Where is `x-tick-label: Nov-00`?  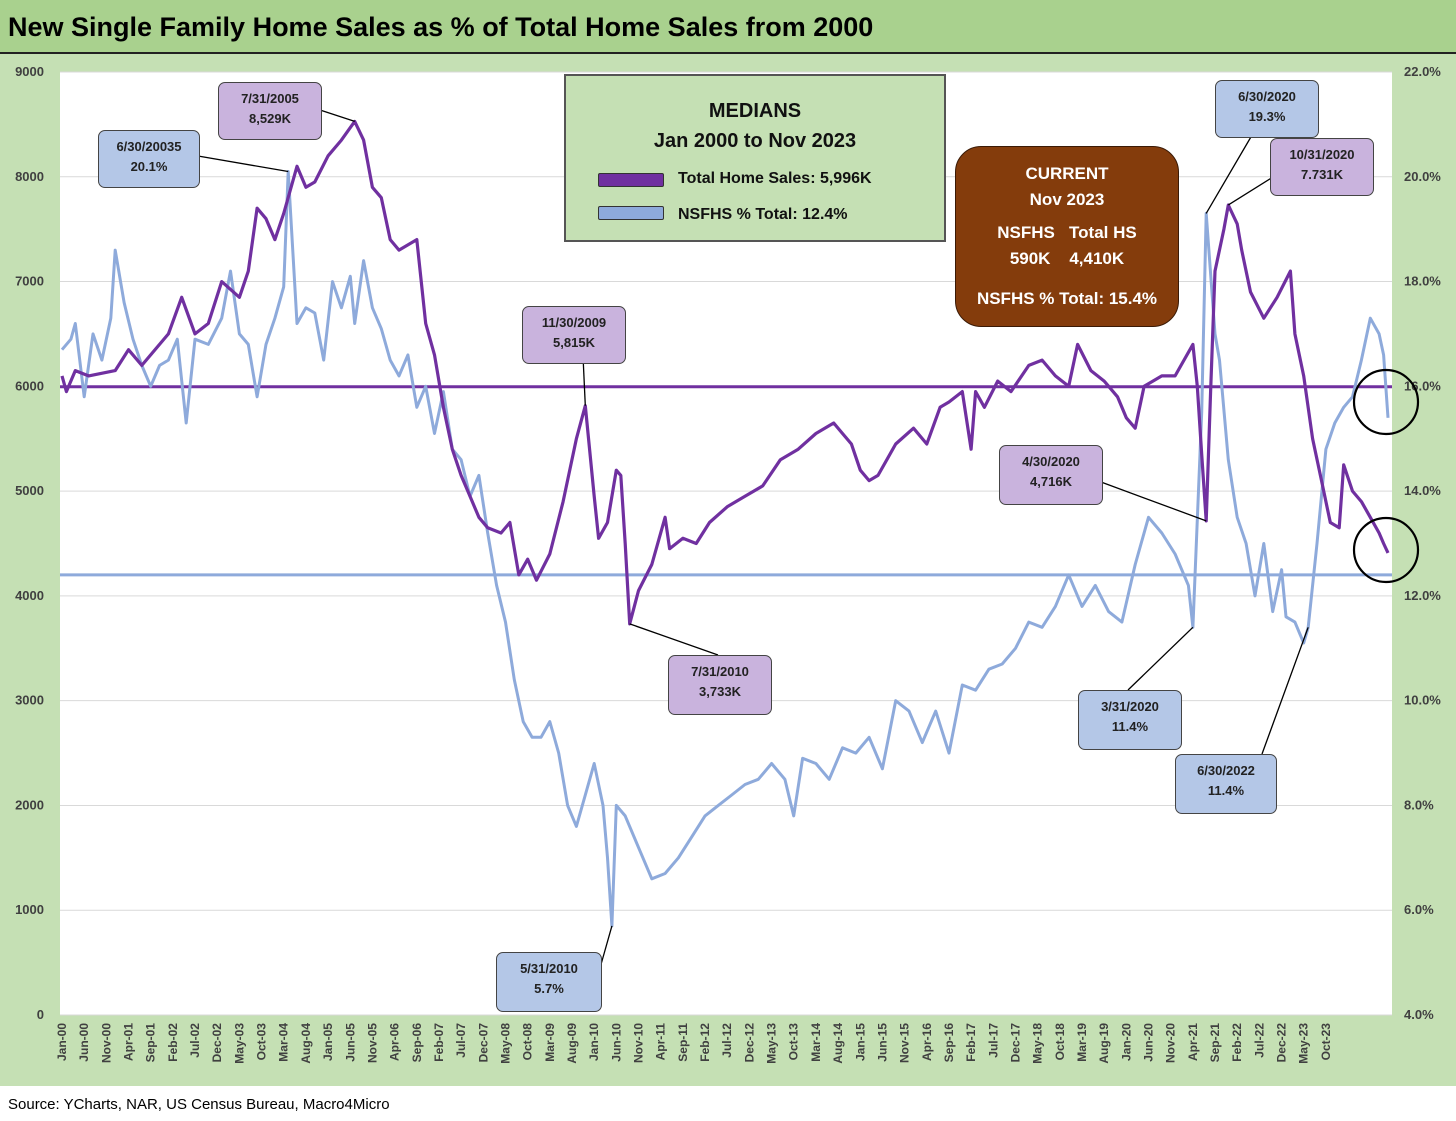 x-tick-label: Nov-00 is located at coordinates (106, 1043).